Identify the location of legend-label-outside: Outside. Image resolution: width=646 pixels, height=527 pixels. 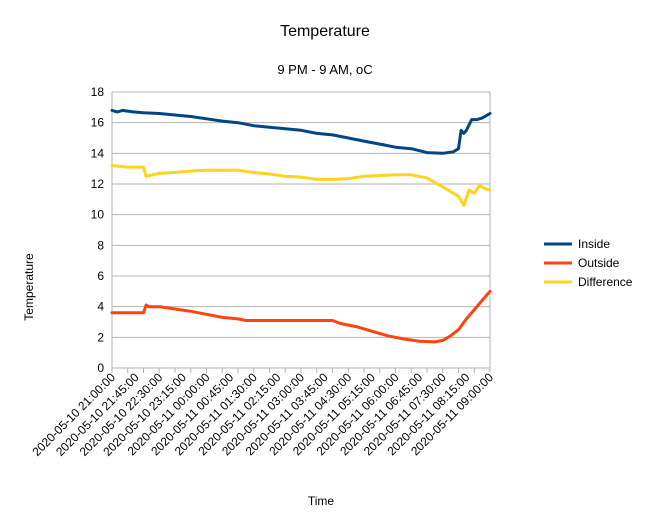
(599, 263).